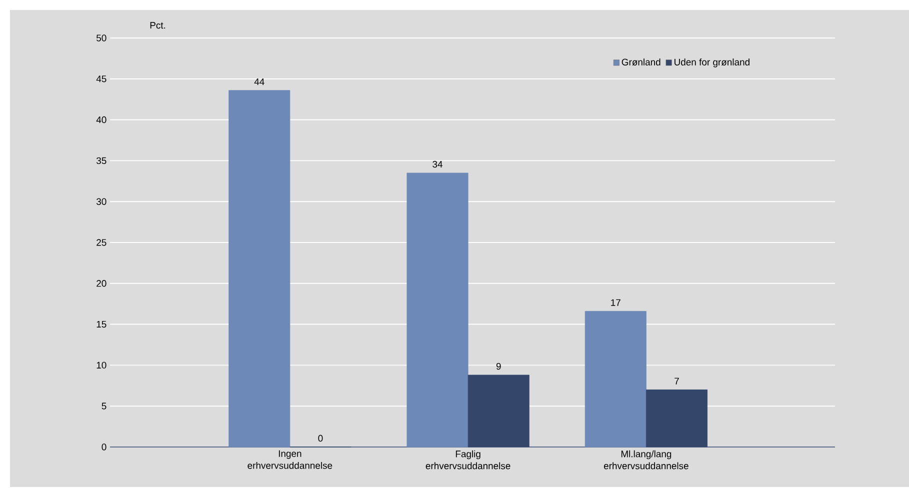  What do you see at coordinates (101, 242) in the screenshot?
I see `y-tick-label: 25` at bounding box center [101, 242].